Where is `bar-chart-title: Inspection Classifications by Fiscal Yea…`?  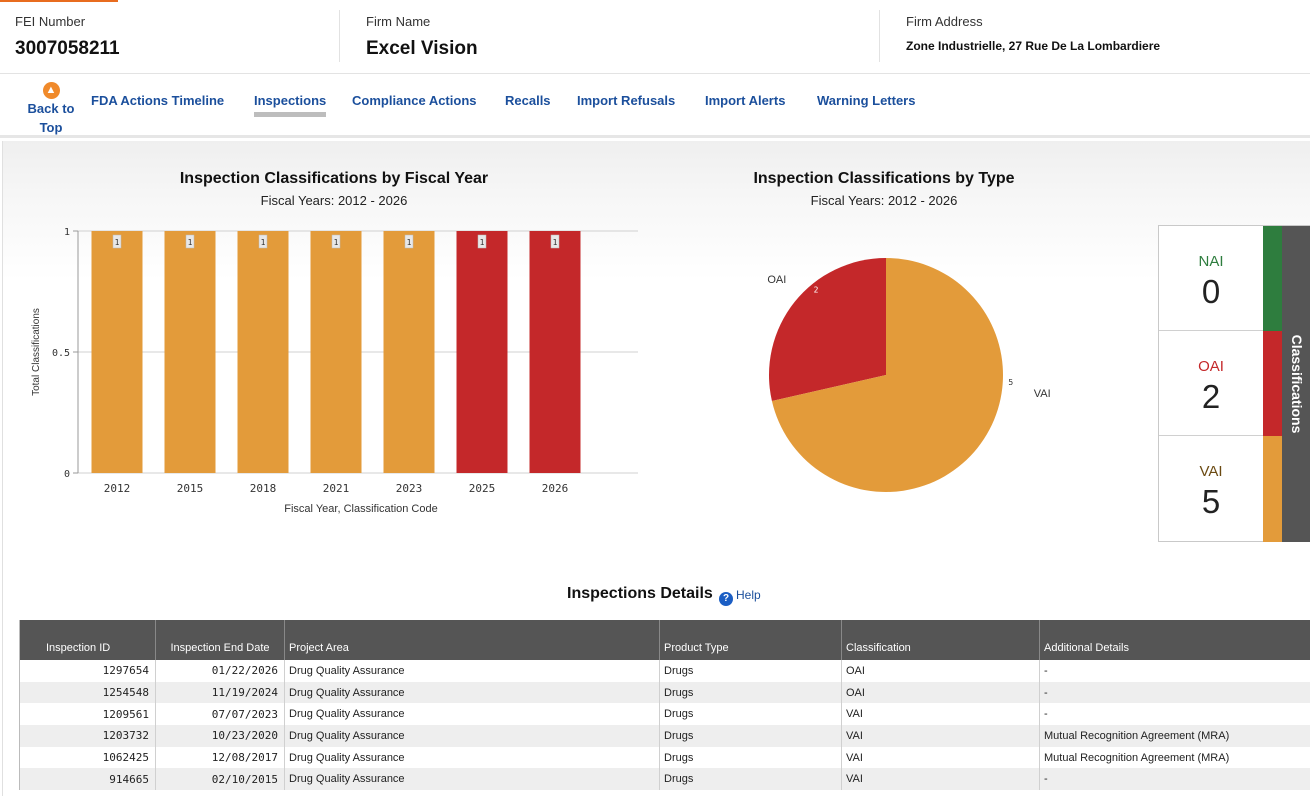
bar-chart-title: Inspection Classifications by Fiscal Yea… is located at coordinates (334, 178).